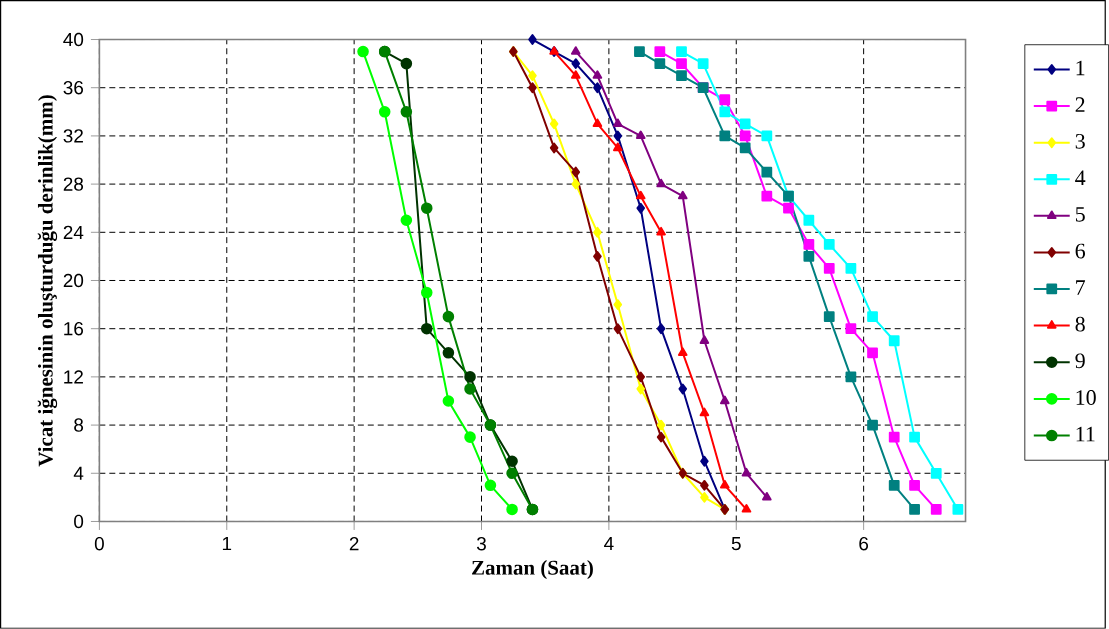 The height and width of the screenshot is (629, 1109). What do you see at coordinates (532, 570) in the screenshot?
I see `x-axis-title: Zaman (Saat)` at bounding box center [532, 570].